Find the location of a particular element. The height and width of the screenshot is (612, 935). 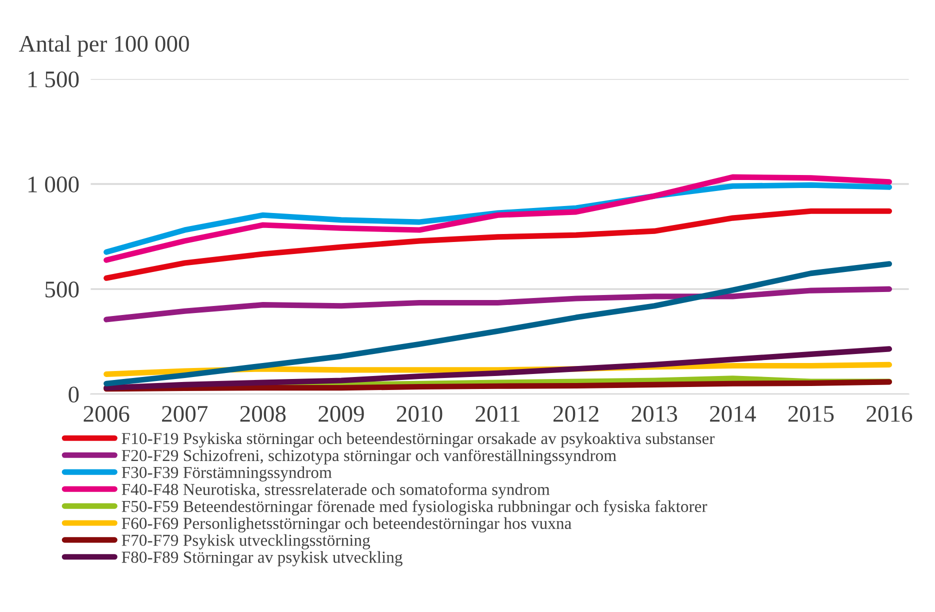

y-tick-label: 1 500 is located at coordinates (53, 79).